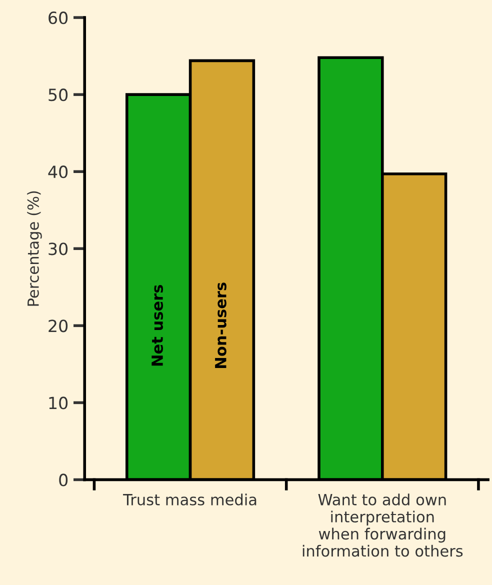 Image resolution: width=492 pixels, height=585 pixels. I want to click on series-label: Non-users, so click(220, 325).